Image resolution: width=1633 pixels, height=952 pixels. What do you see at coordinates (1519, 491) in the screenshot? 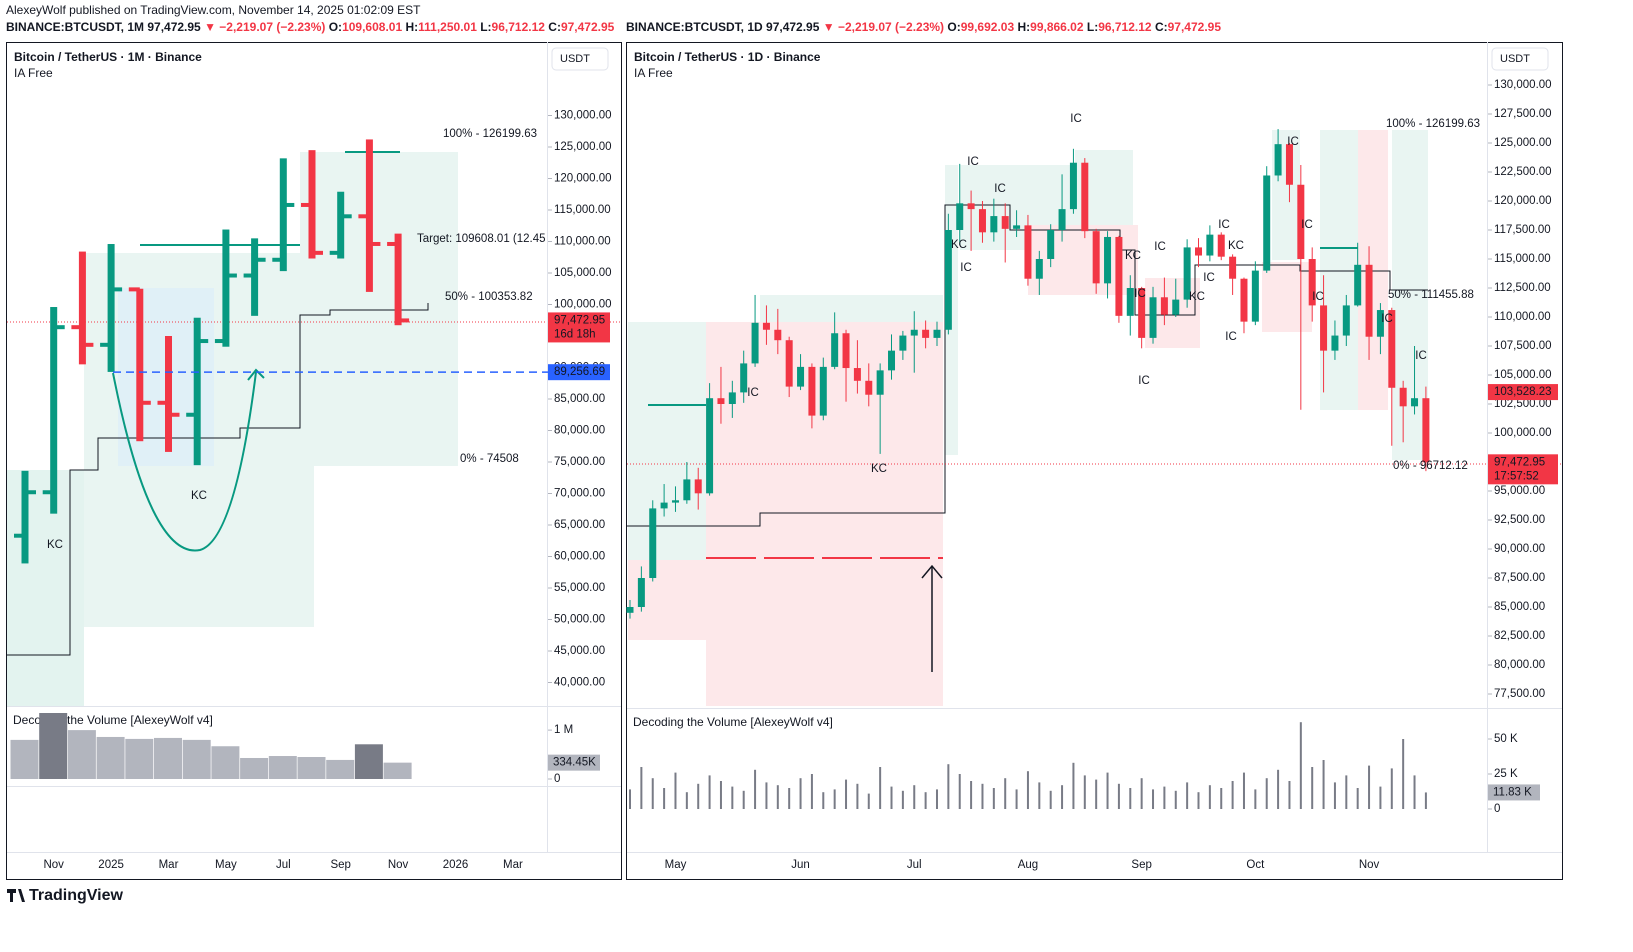
I see `y-tick-label: 95,000.00` at bounding box center [1519, 491].